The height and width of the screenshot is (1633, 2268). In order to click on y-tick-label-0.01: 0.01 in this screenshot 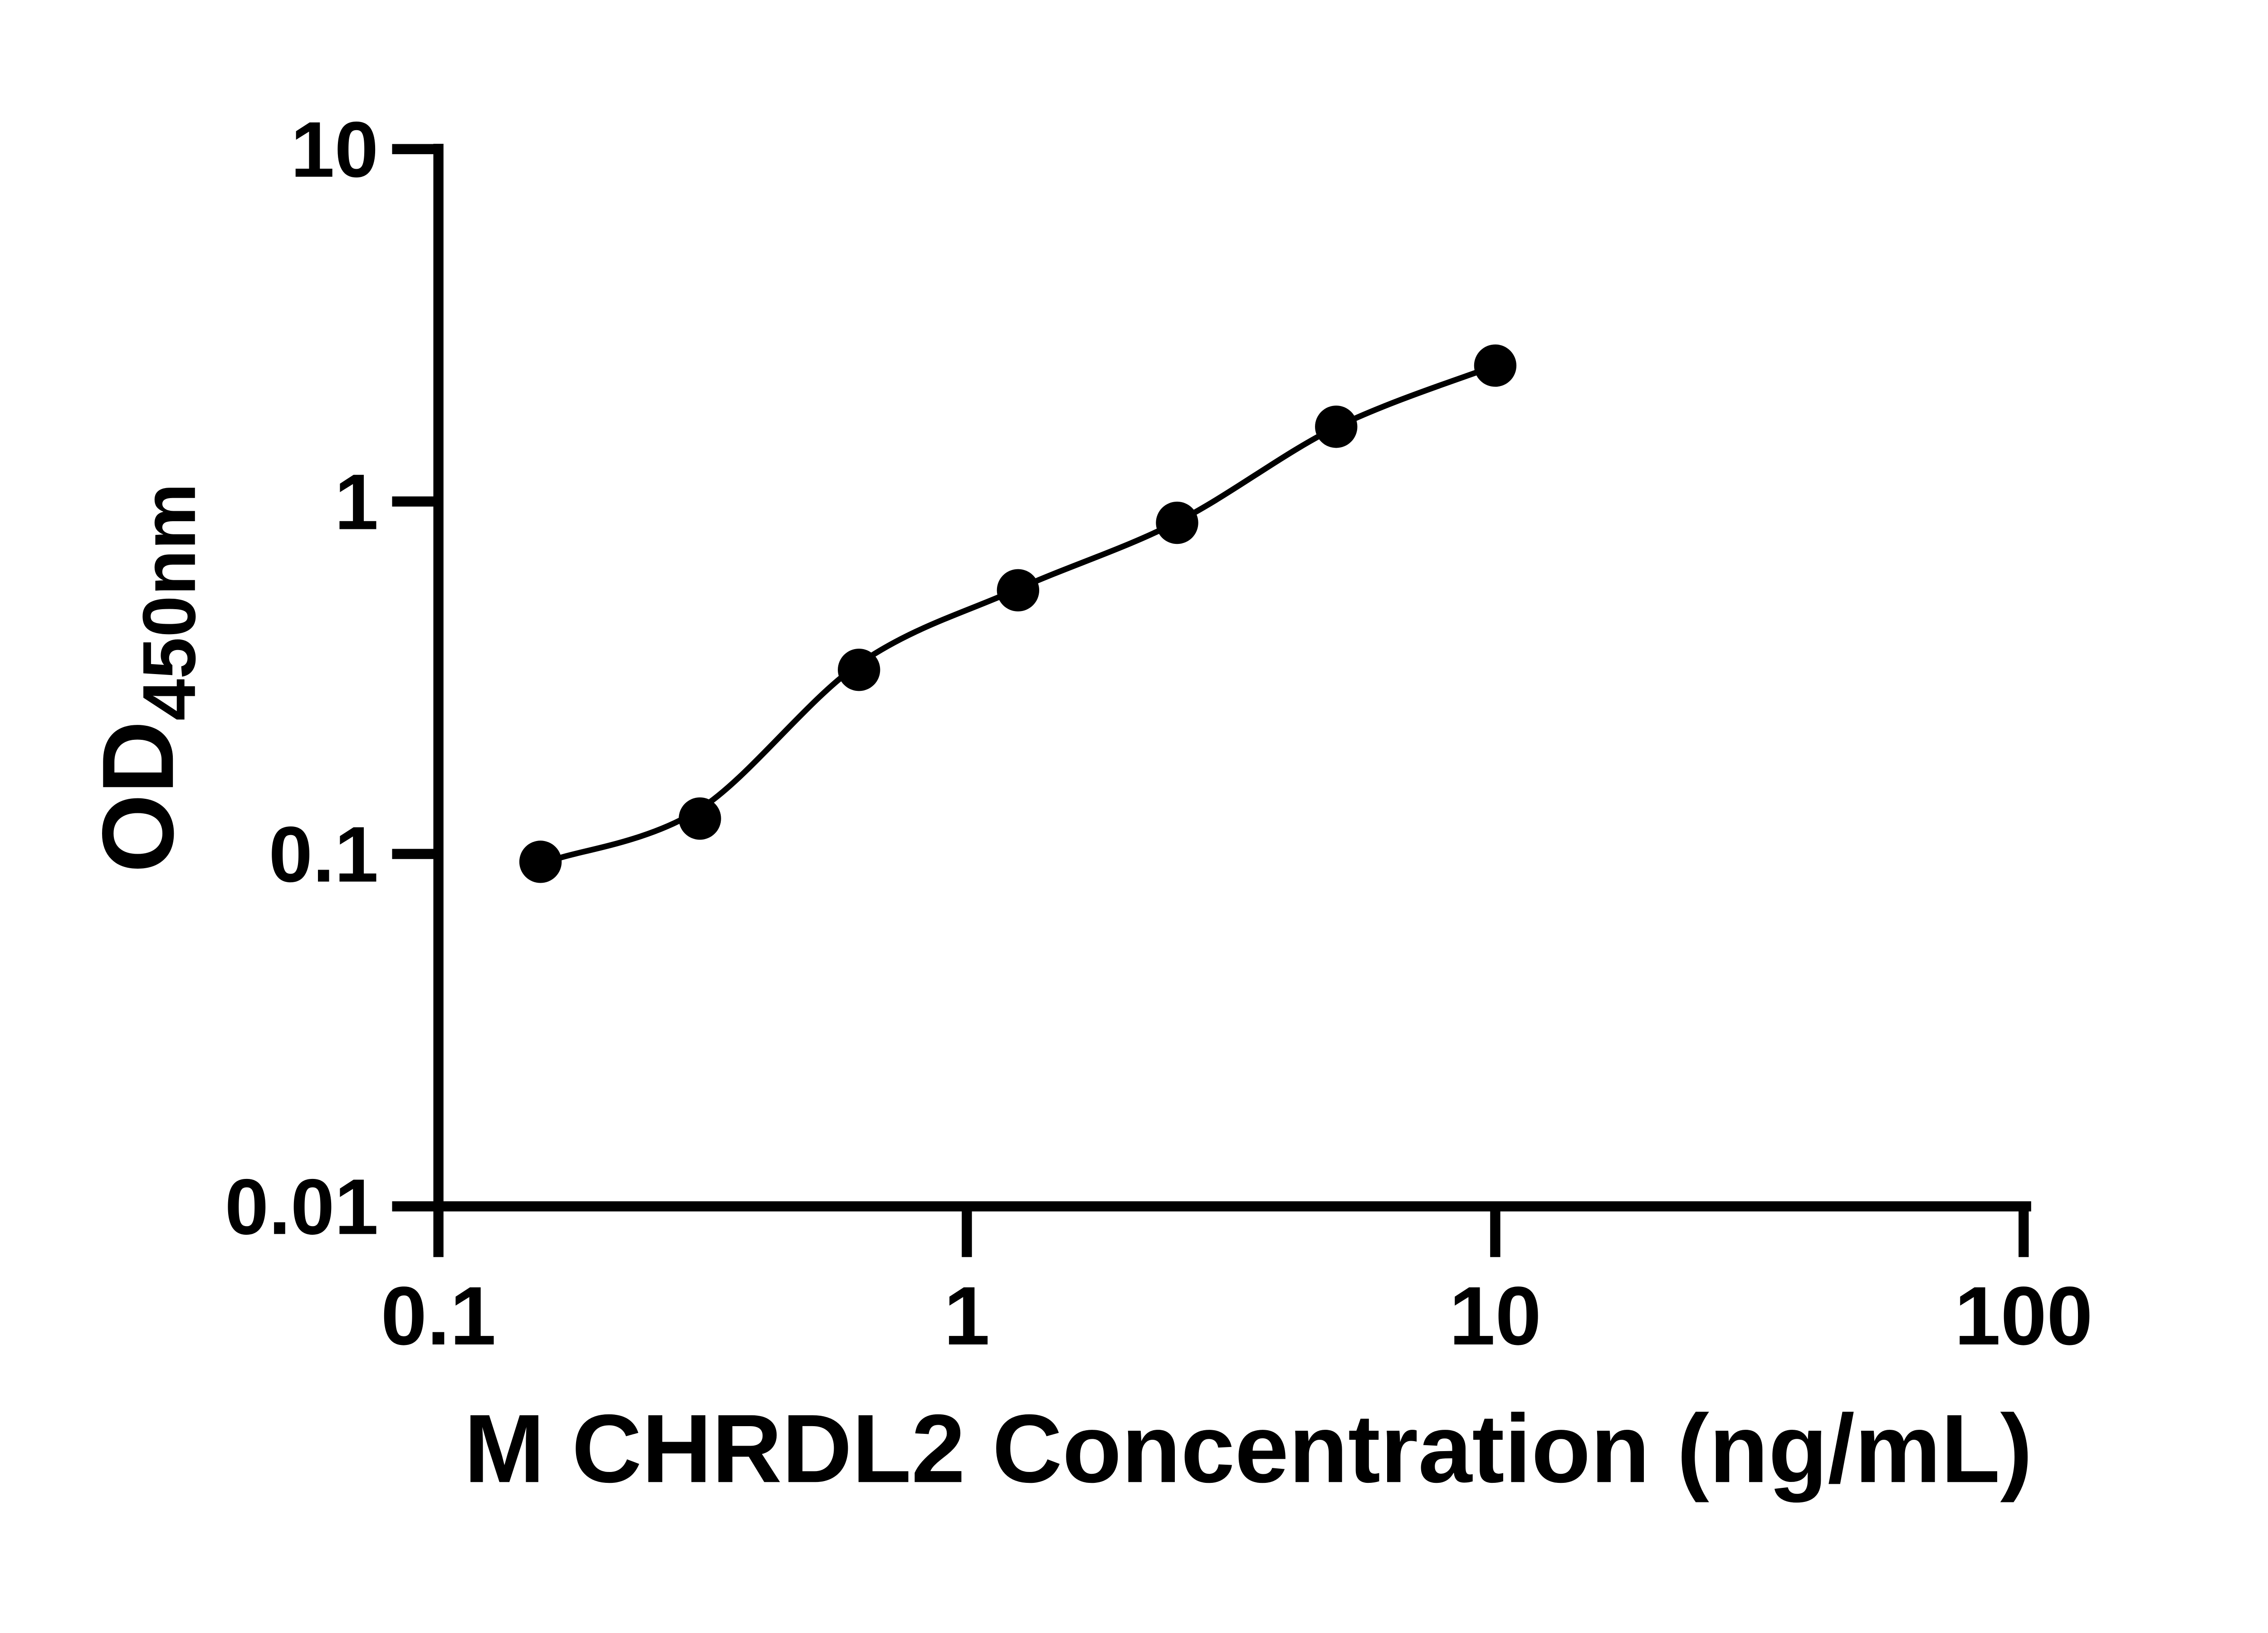, I will do `click(302, 1206)`.